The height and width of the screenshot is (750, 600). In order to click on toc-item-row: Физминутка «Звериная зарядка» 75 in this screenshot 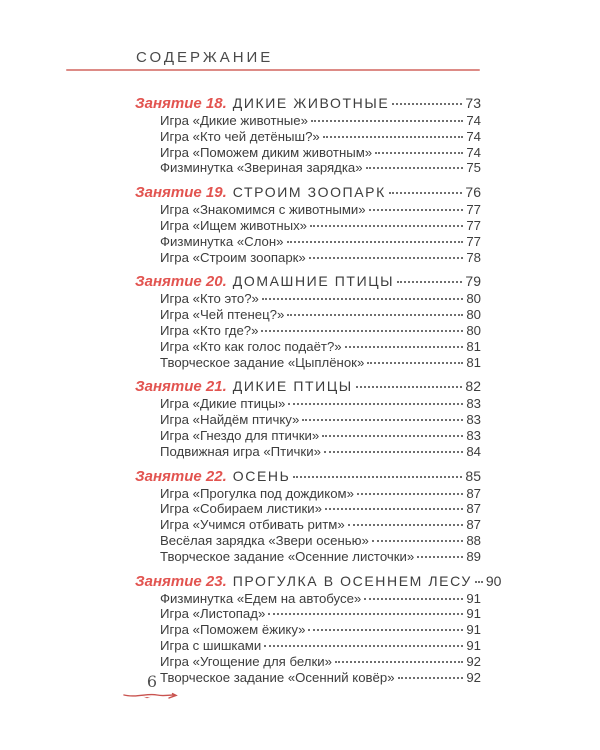, I will do `click(308, 168)`.